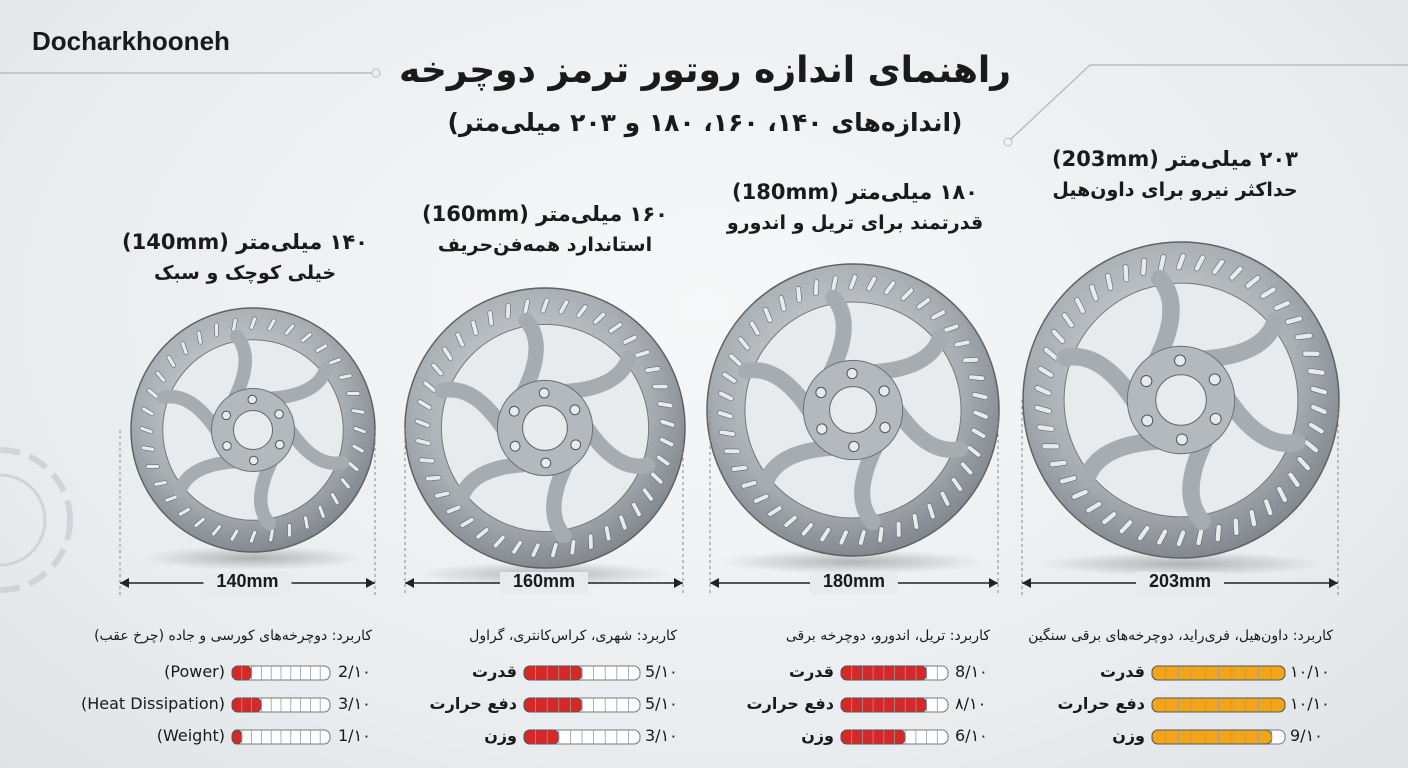  What do you see at coordinates (1101, 703) in the screenshot?
I see `rating-label: دفع حرارت` at bounding box center [1101, 703].